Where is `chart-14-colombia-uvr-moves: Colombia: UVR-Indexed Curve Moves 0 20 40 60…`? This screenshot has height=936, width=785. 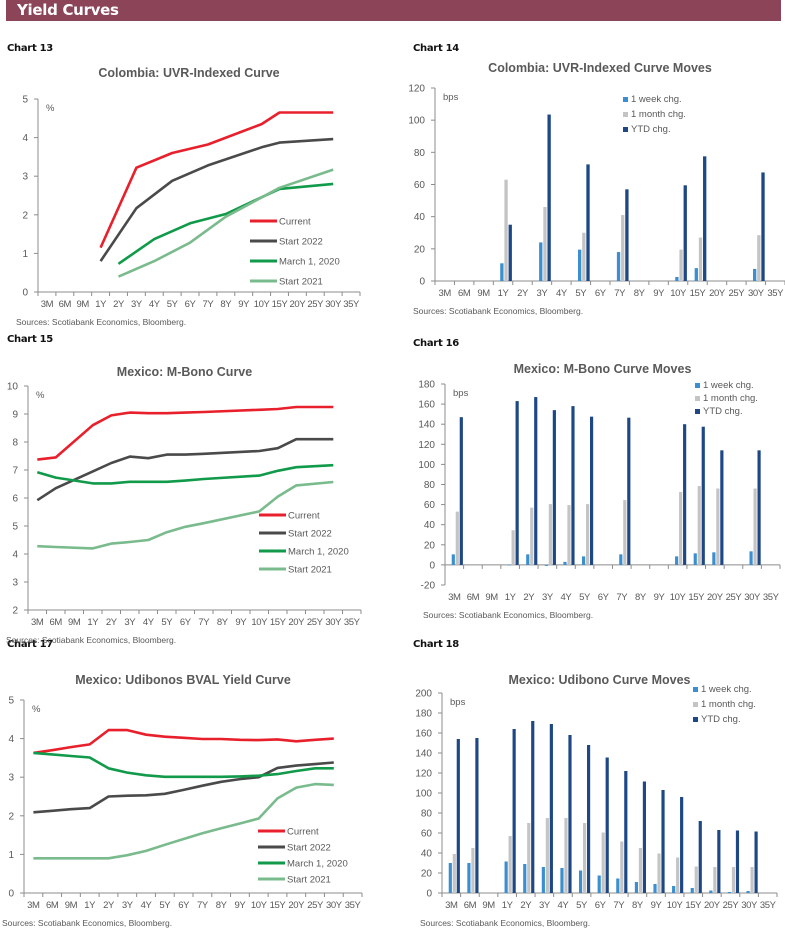
chart-14-colombia-uvr-moves: Colombia: UVR-Indexed Curve Moves 0 20 40 60… is located at coordinates (596, 188).